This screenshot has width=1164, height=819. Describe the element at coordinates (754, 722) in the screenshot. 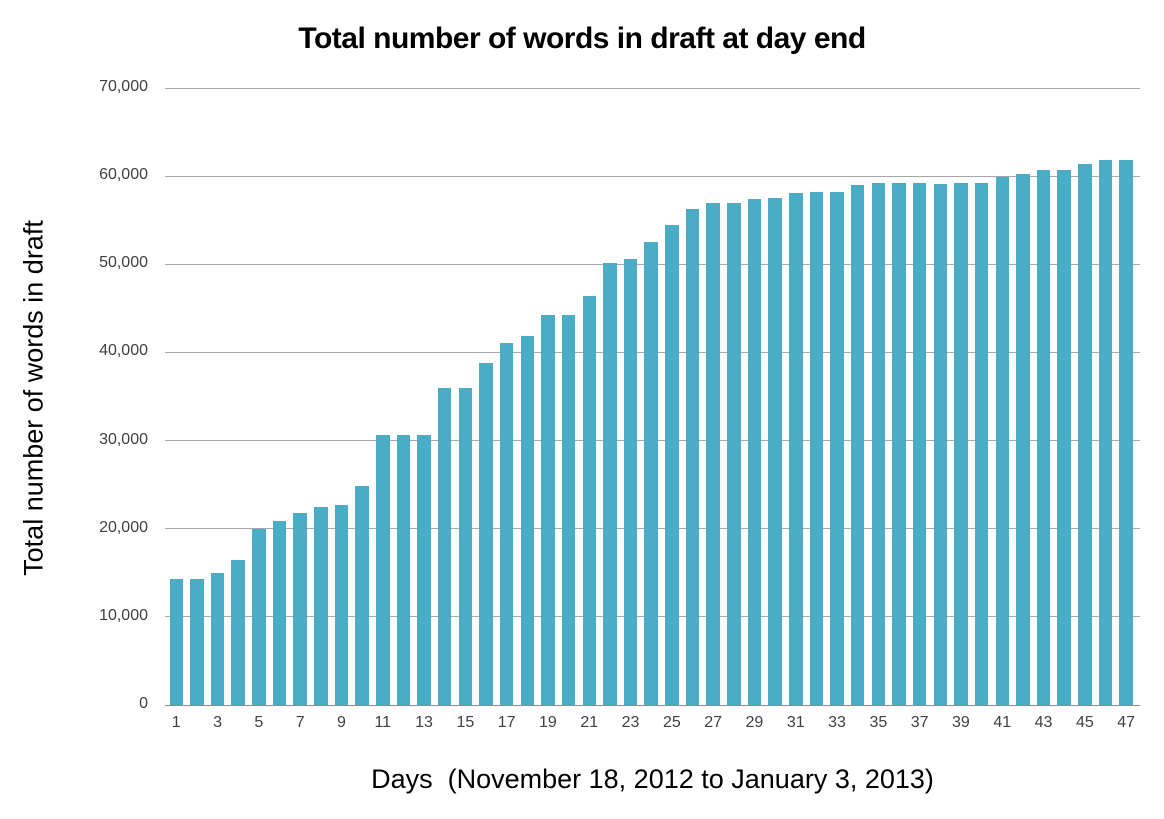

I see `x-tick-label-29: 29` at that location.